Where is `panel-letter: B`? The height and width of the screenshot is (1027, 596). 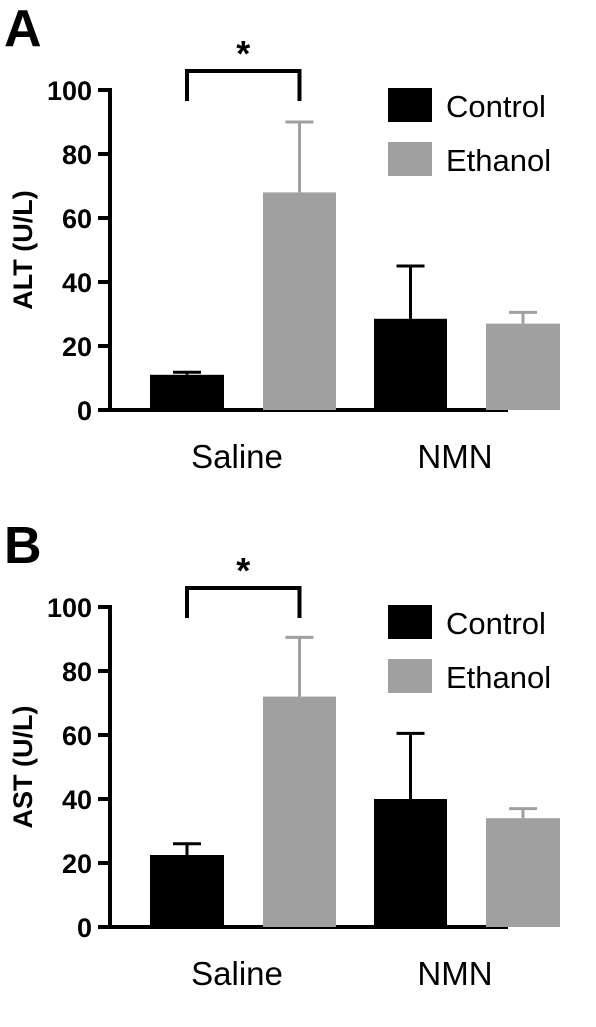
panel-letter: B is located at coordinates (23, 546).